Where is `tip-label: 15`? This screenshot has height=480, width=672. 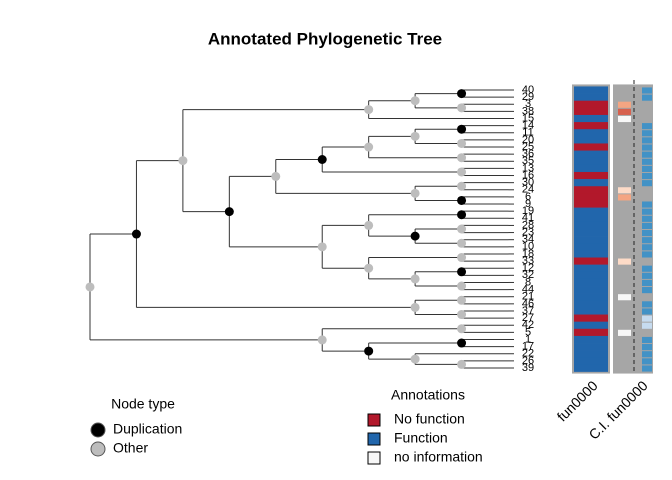
tip-label: 15 is located at coordinates (528, 118).